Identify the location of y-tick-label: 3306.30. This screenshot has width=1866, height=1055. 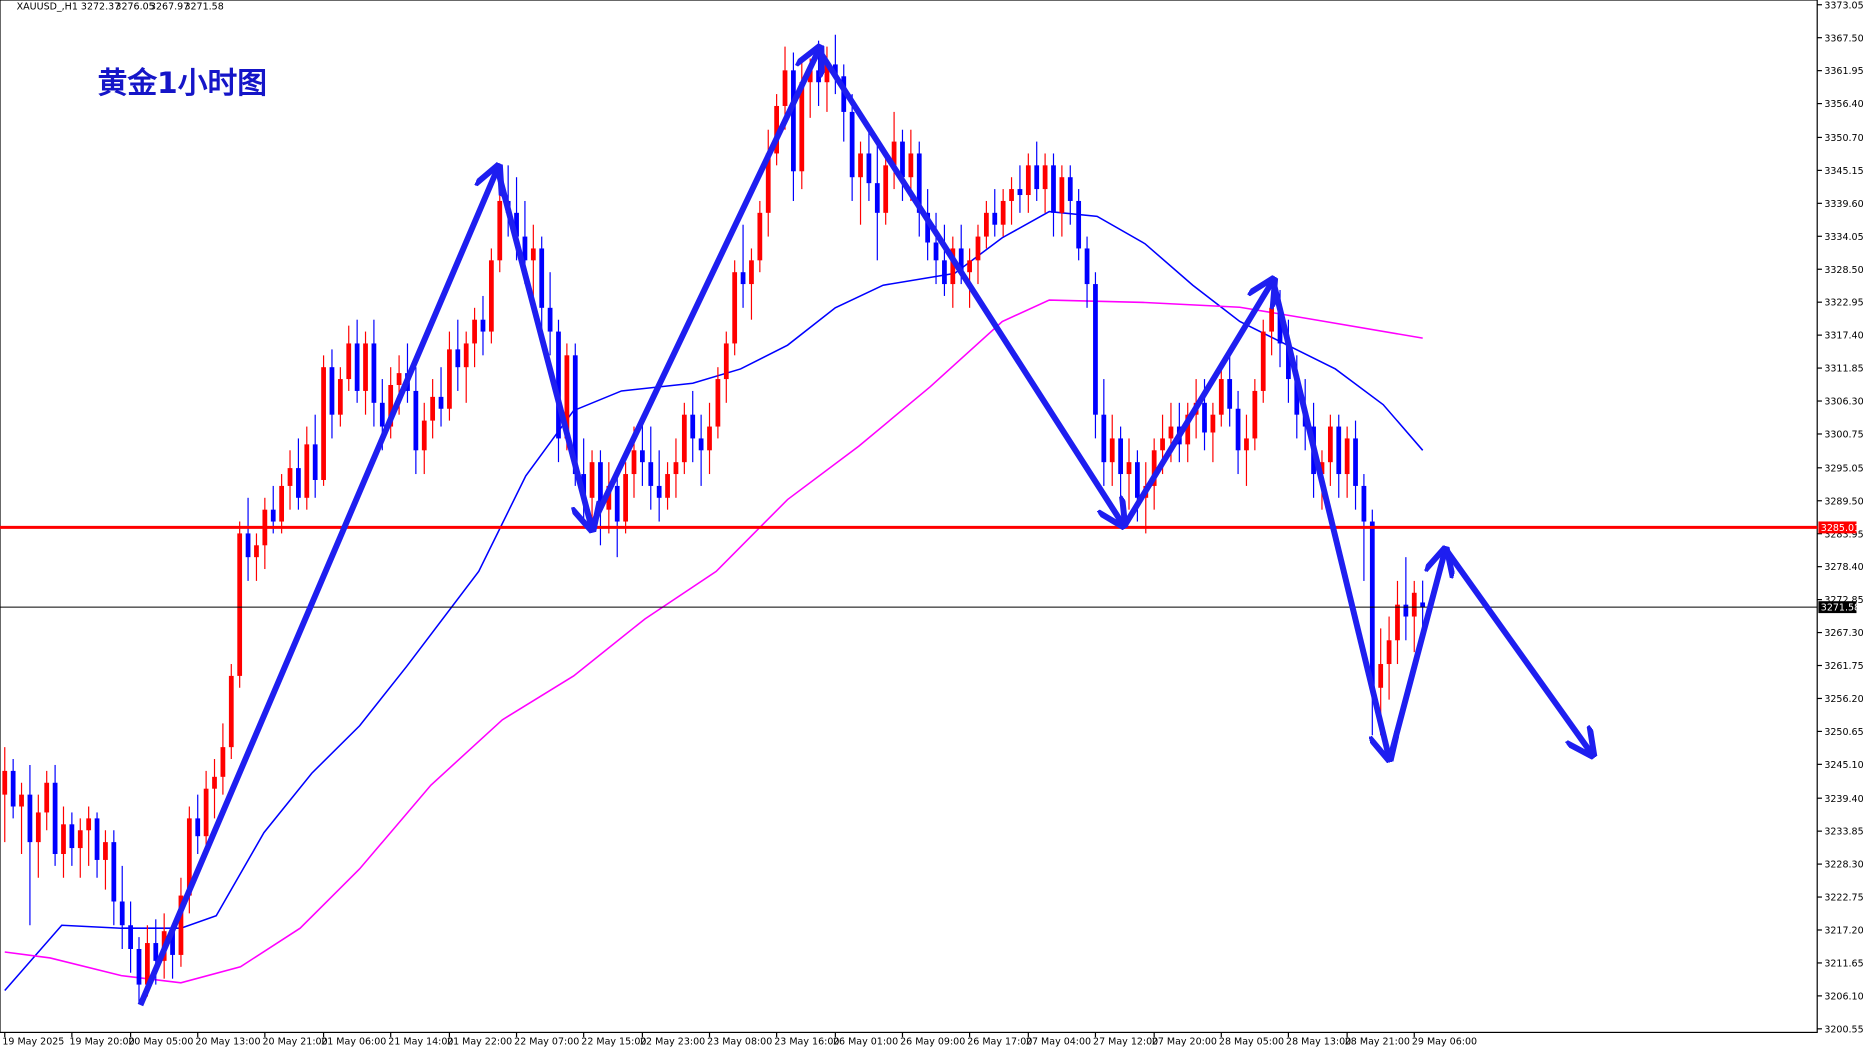
(1843, 402).